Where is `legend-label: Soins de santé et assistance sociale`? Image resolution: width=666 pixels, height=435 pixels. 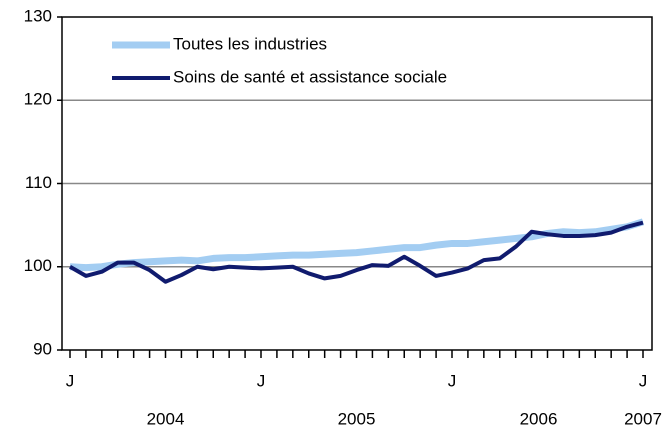
legend-label: Soins de santé et assistance sociale is located at coordinates (310, 76).